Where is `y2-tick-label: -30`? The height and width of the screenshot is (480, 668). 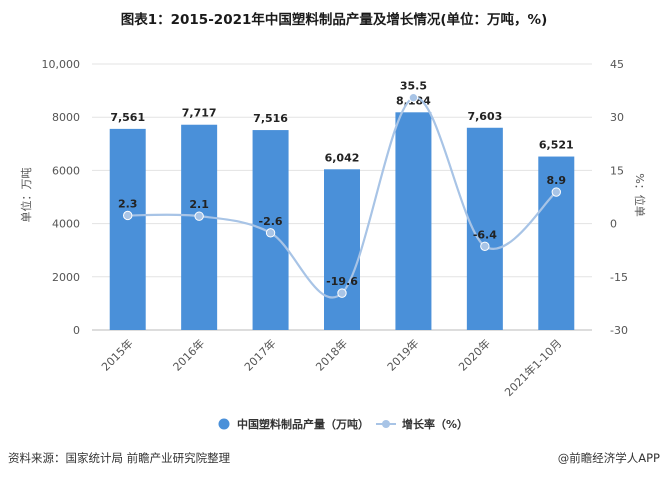 y2-tick-label: -30 is located at coordinates (619, 330).